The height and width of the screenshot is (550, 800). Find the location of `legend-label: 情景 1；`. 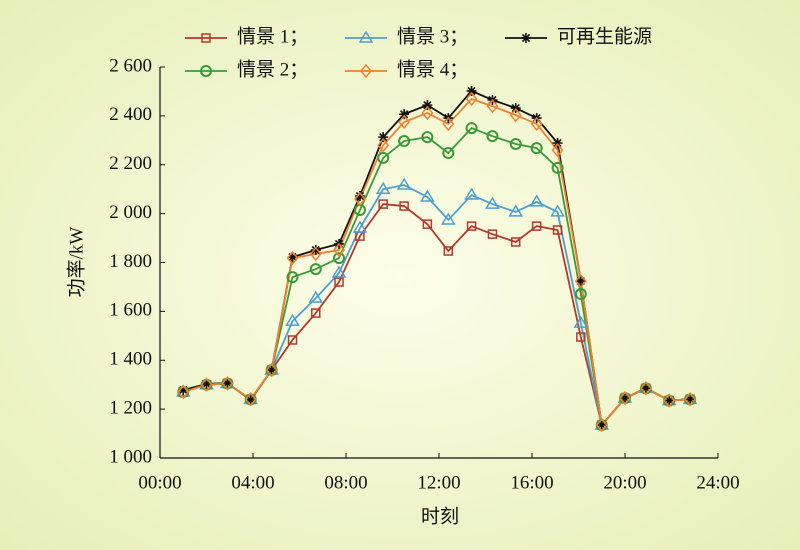

legend-label: 情景 1； is located at coordinates (272, 36).